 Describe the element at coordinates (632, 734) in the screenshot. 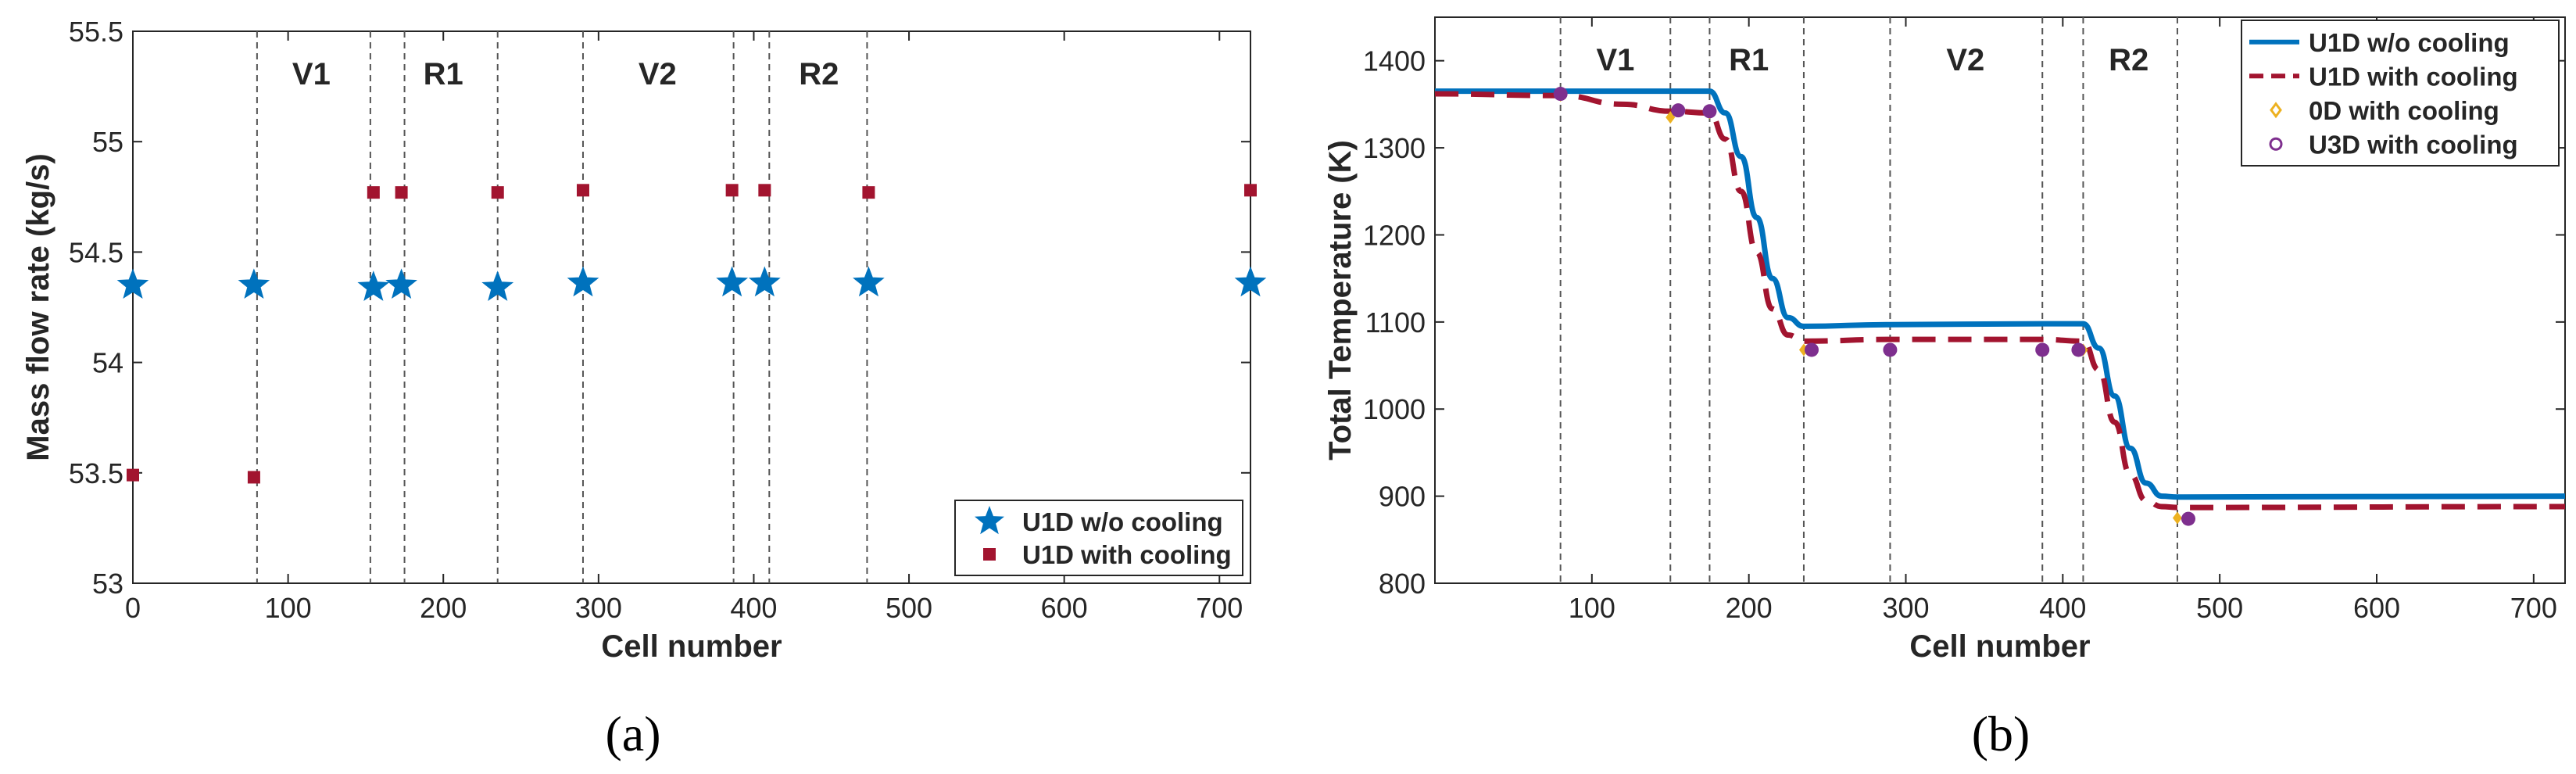

I see `panel-caption: (a)` at that location.